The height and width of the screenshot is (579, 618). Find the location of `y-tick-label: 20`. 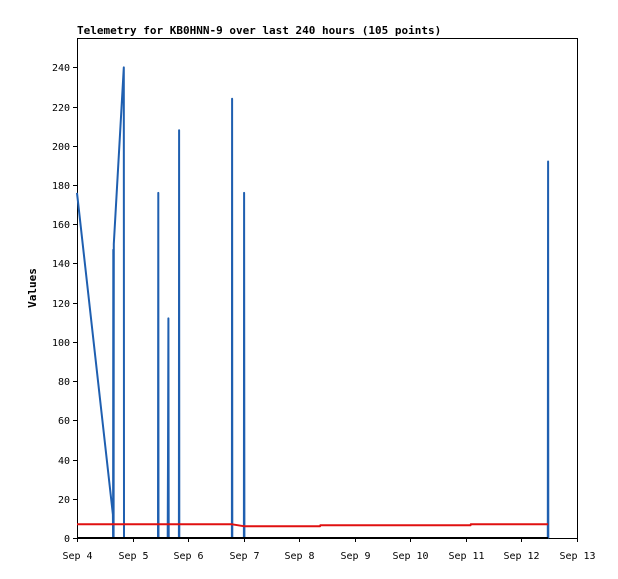

y-tick-label: 20 is located at coordinates (64, 500).